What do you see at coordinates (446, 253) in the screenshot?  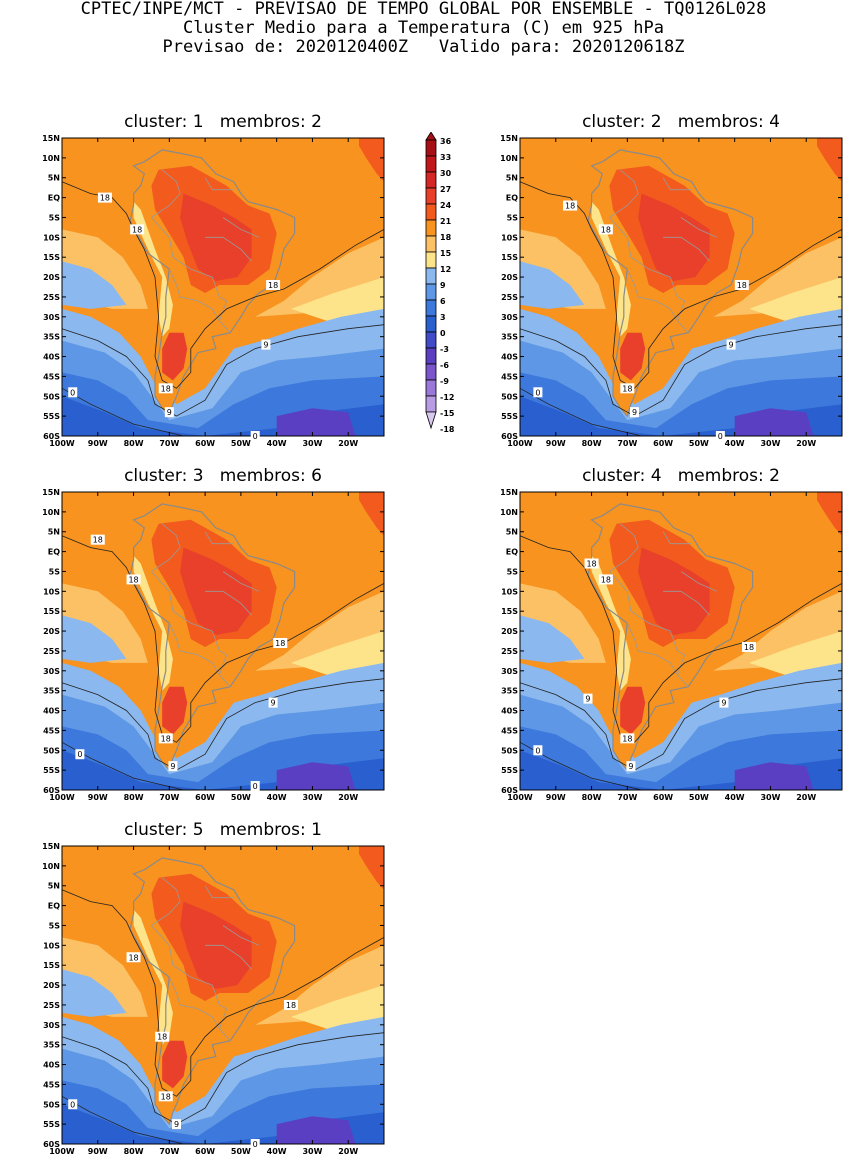 I see `colorbar-level-label: 15` at bounding box center [446, 253].